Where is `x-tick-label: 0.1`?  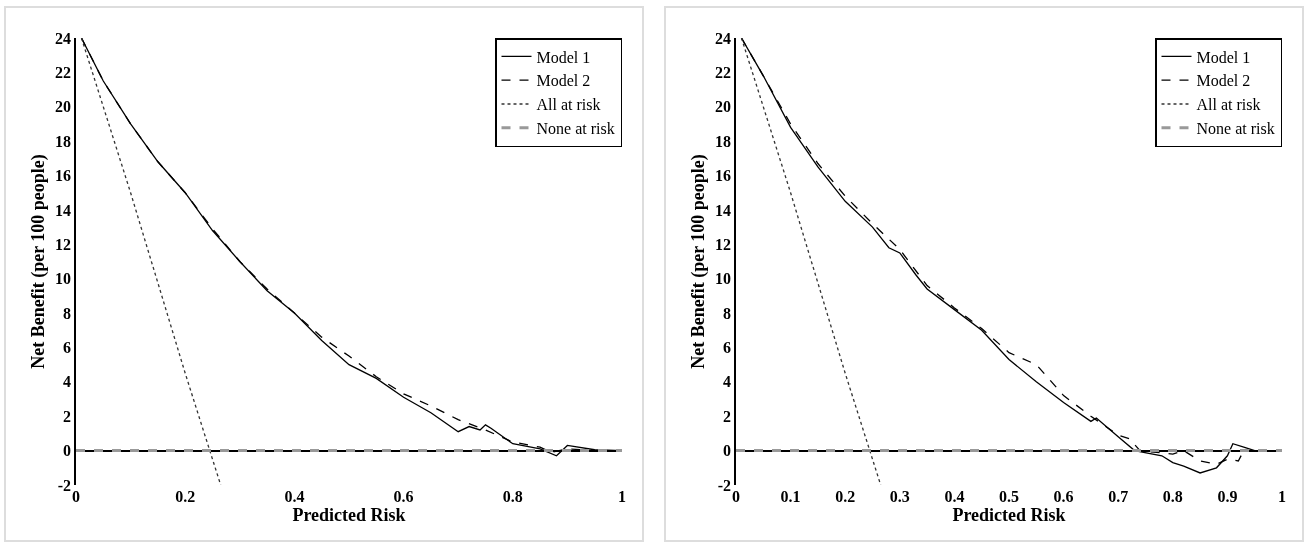
x-tick-label: 0.1 is located at coordinates (790, 496).